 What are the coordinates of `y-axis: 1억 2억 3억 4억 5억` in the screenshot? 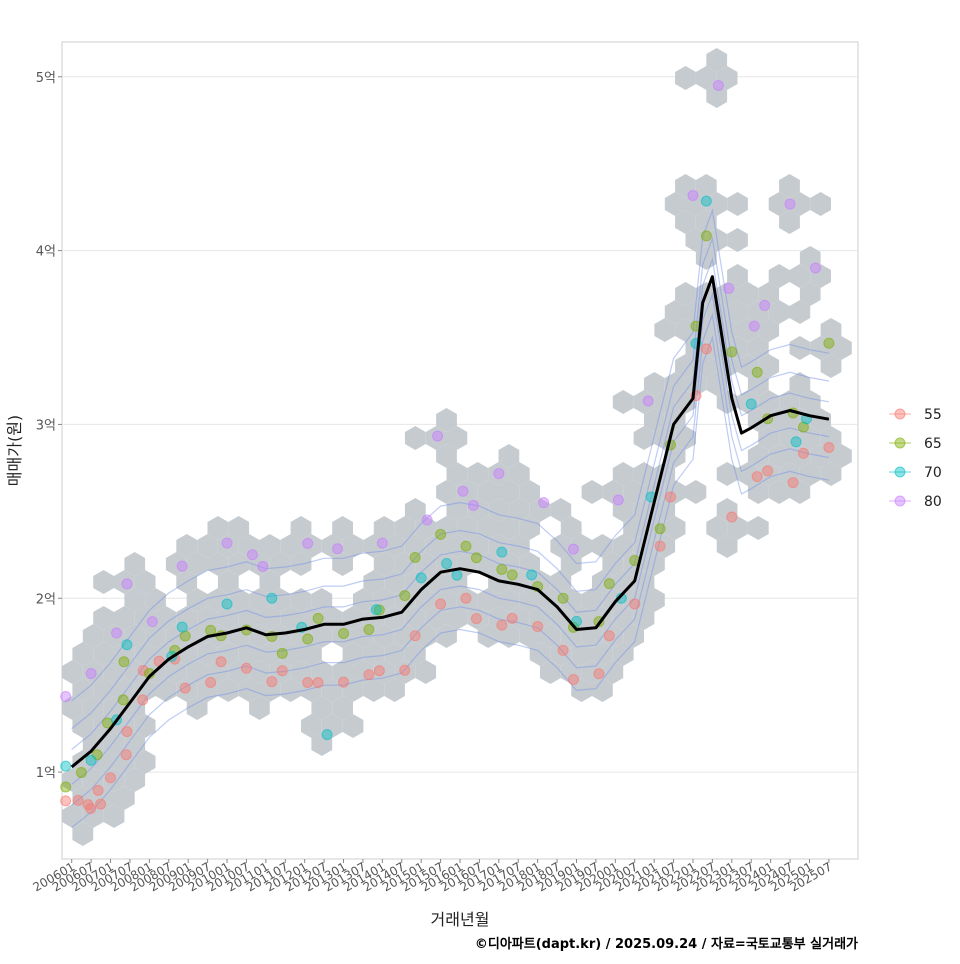 It's located at (49, 426).